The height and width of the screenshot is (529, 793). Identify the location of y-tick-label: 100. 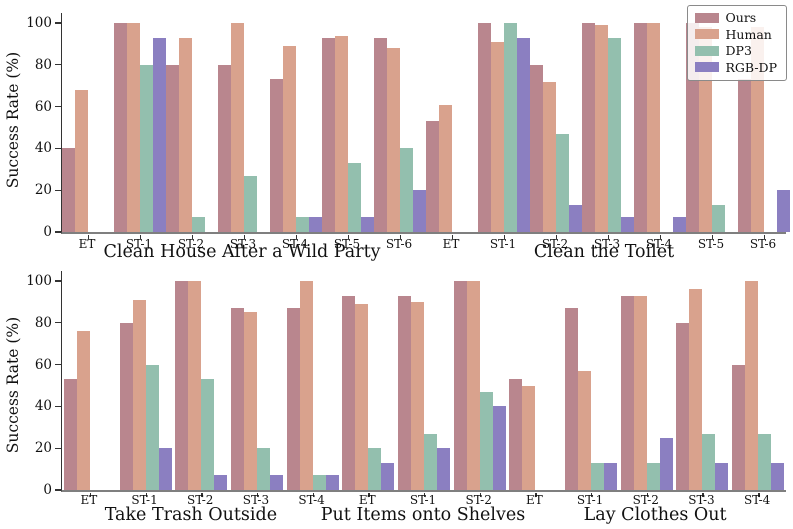
(39, 281).